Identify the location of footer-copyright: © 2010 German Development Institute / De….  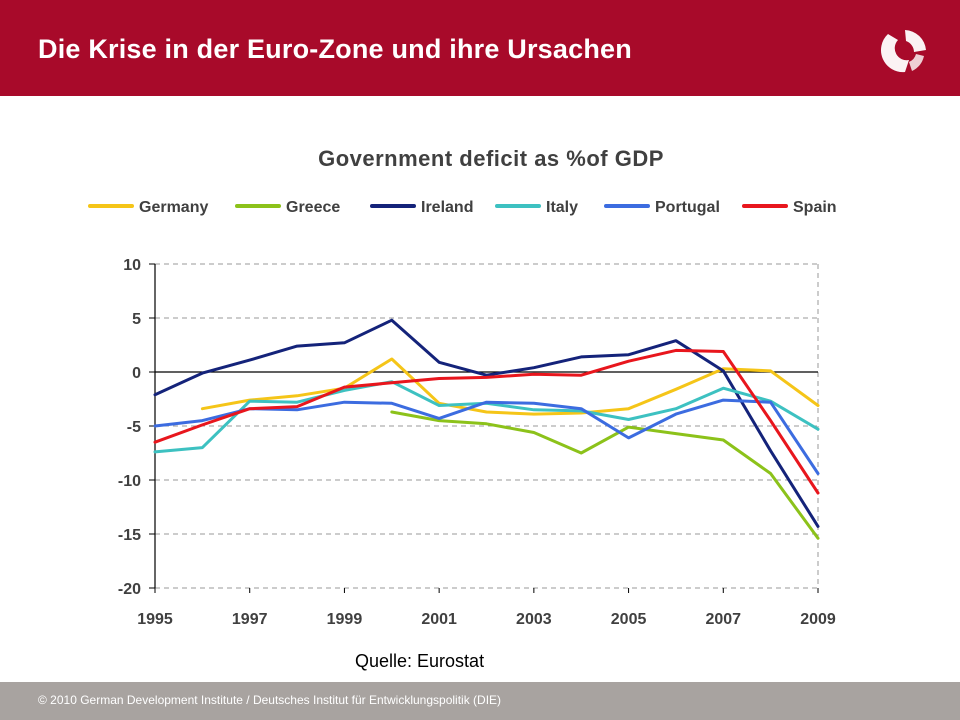
(270, 700).